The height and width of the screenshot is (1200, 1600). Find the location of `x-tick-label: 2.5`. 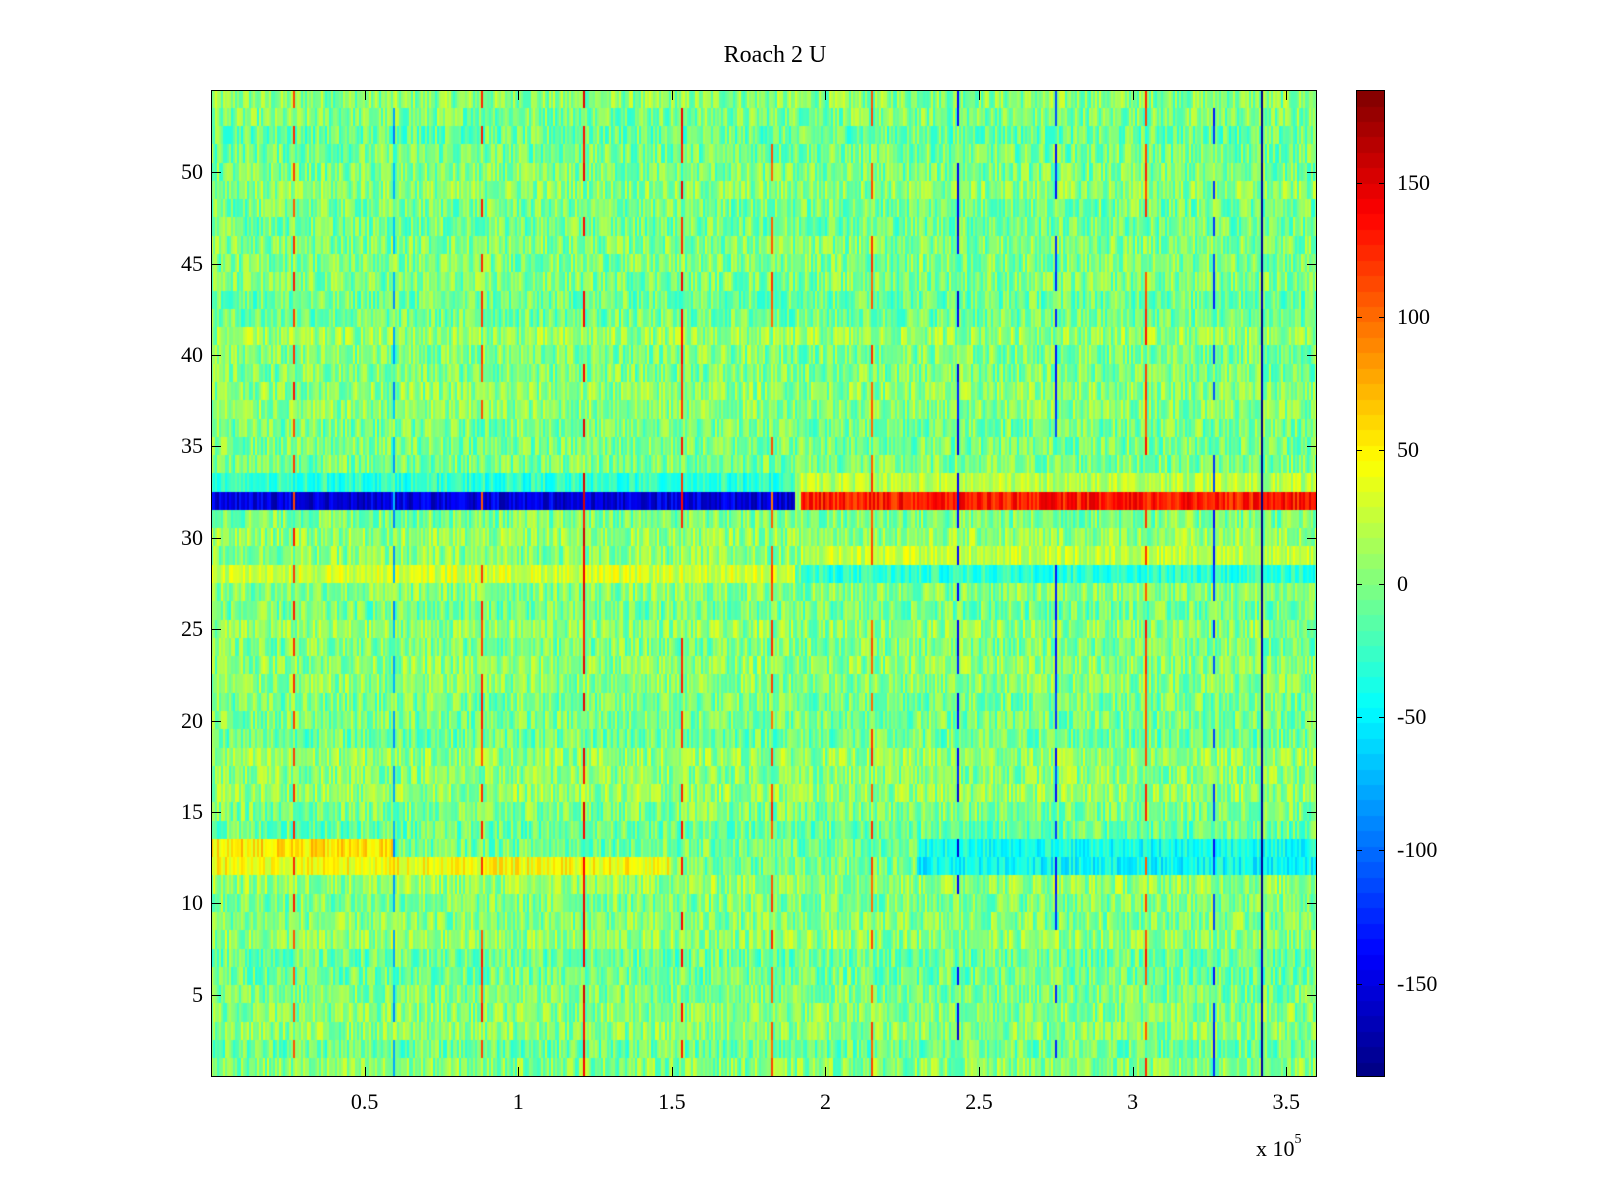

x-tick-label: 2.5 is located at coordinates (979, 1101).